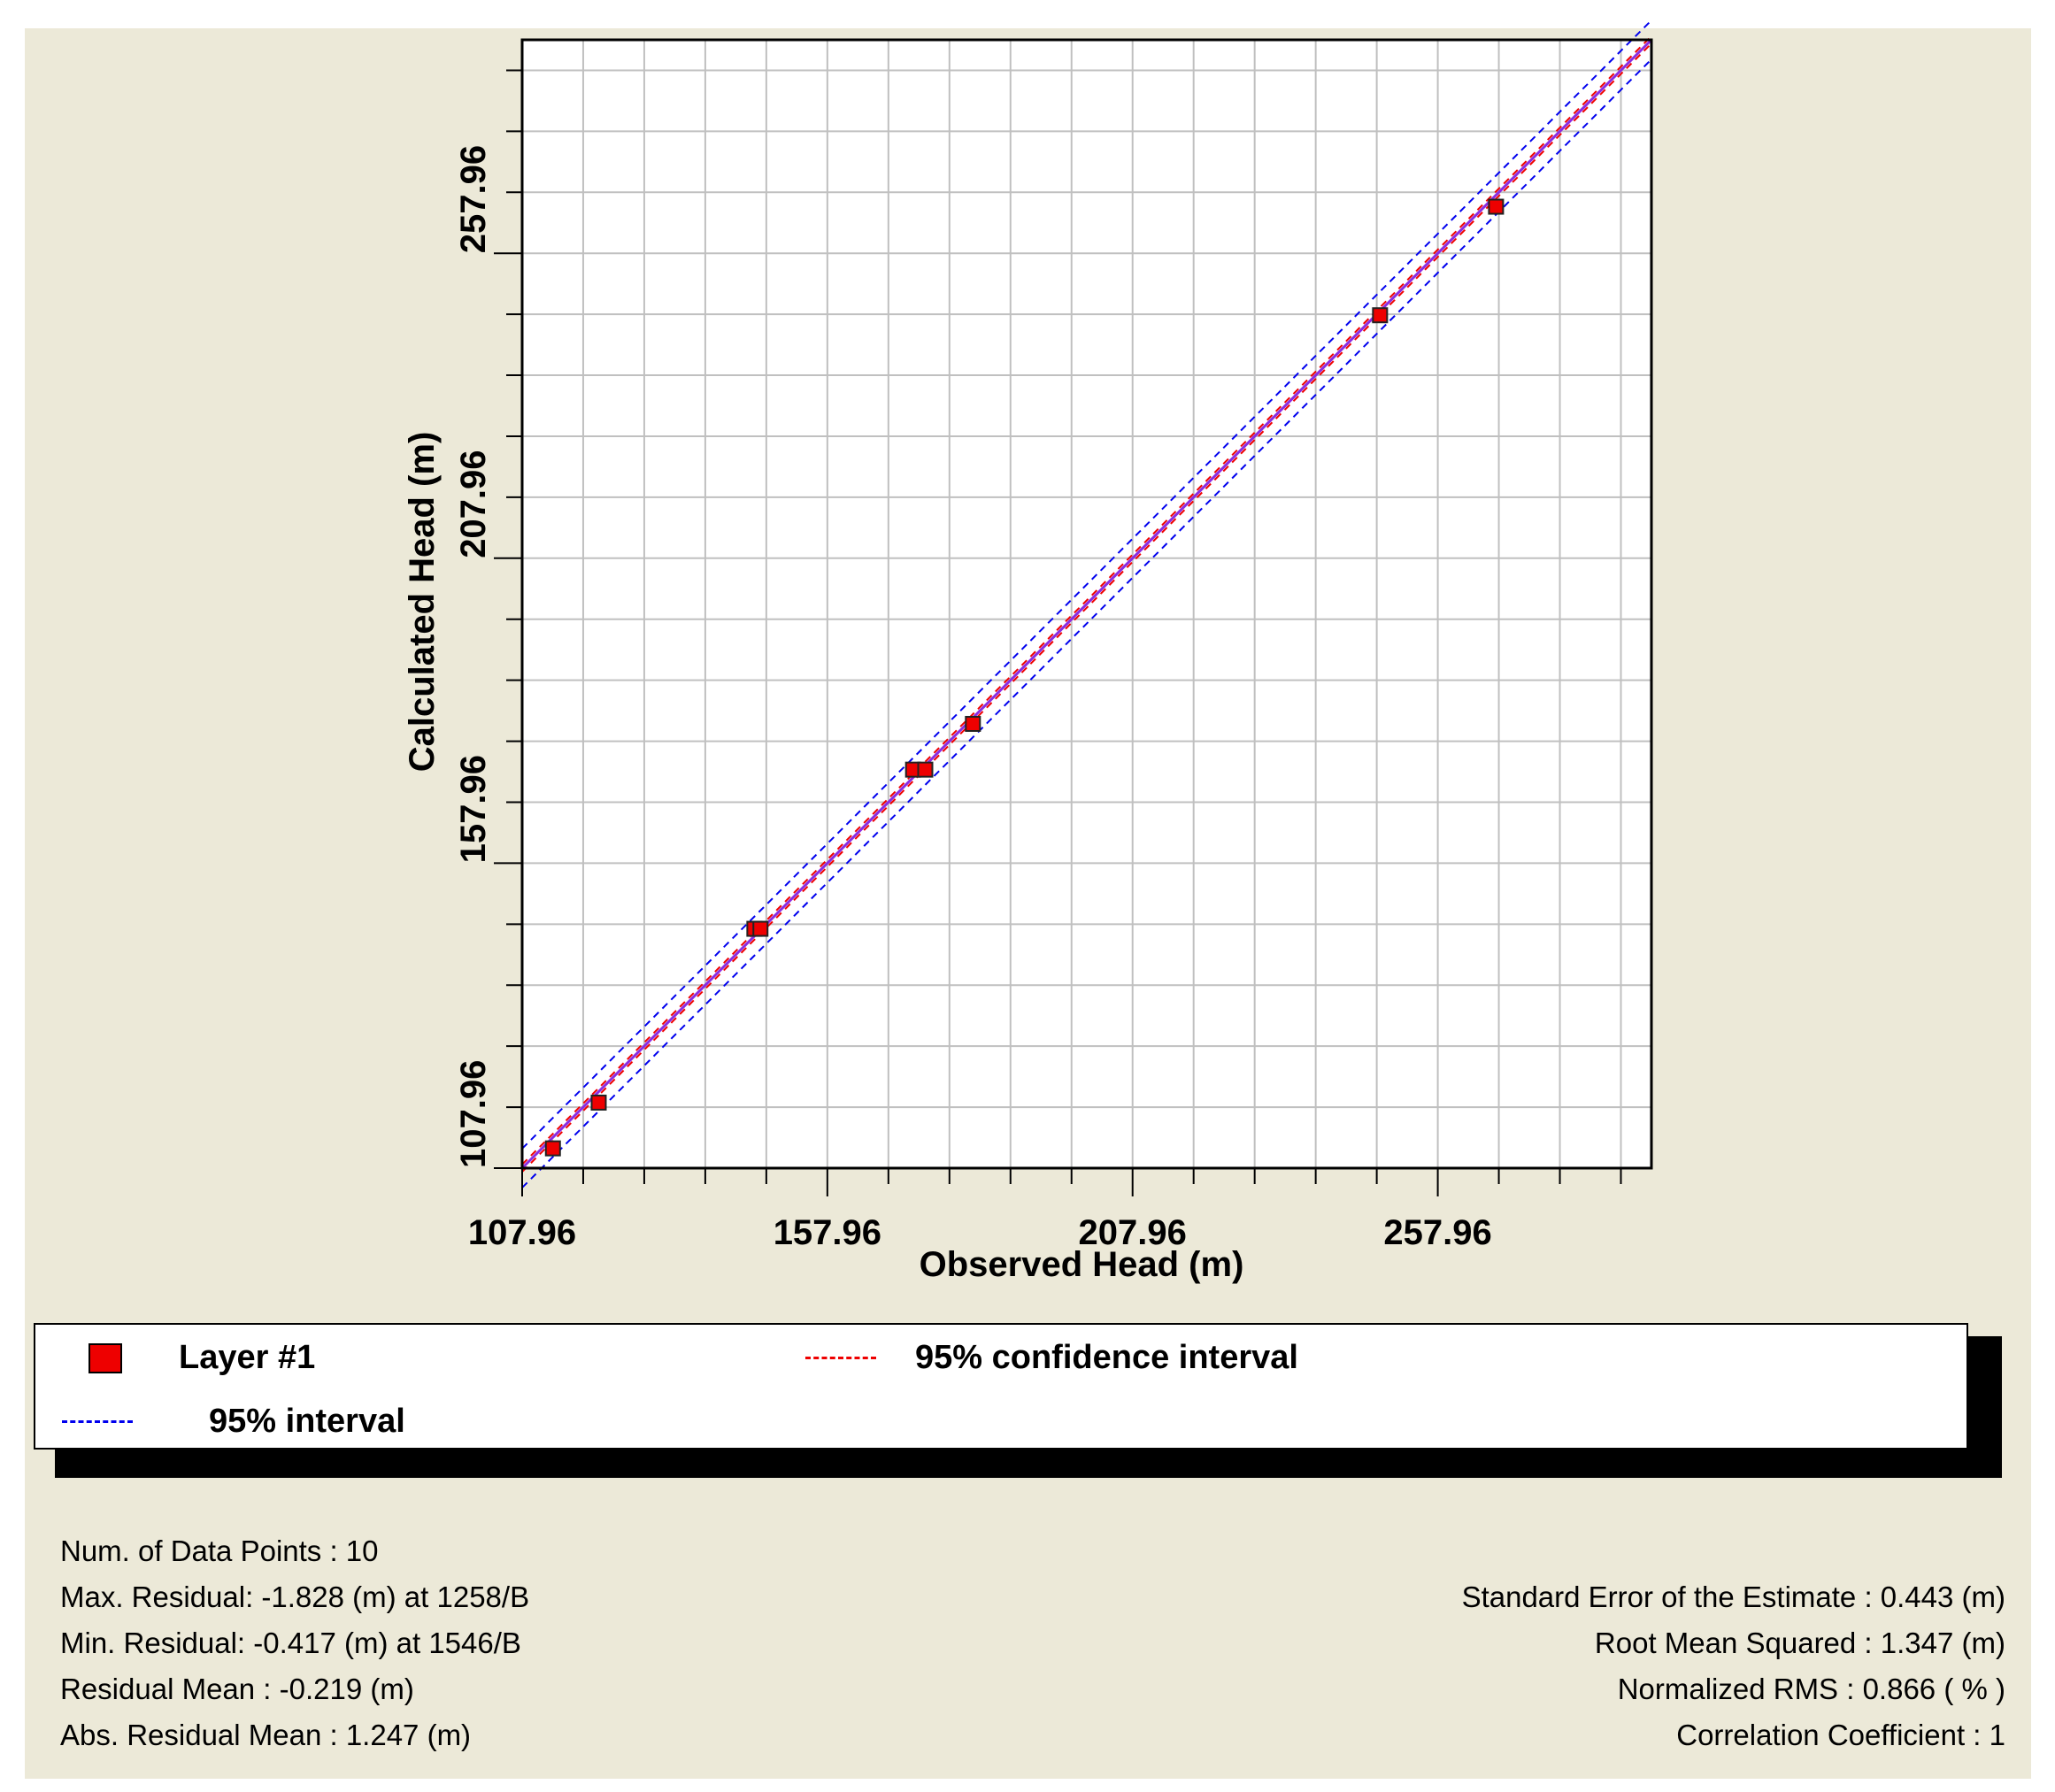  I want to click on legend-item-interval: 95% interval, so click(220, 1422).